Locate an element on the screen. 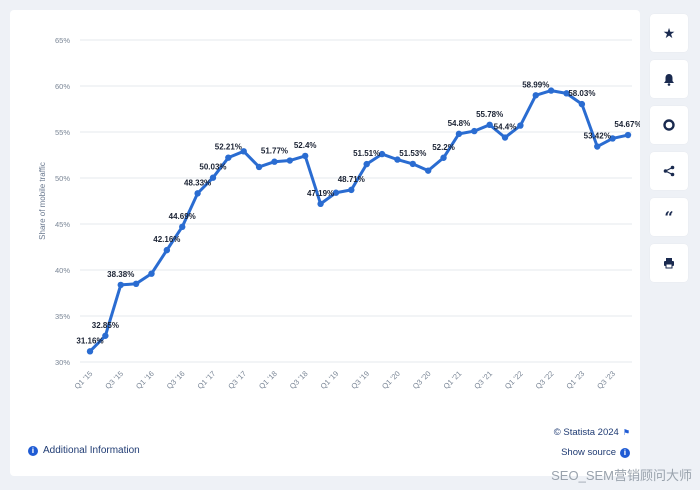 The image size is (700, 490). show-source-link: Show source i is located at coordinates (592, 452).